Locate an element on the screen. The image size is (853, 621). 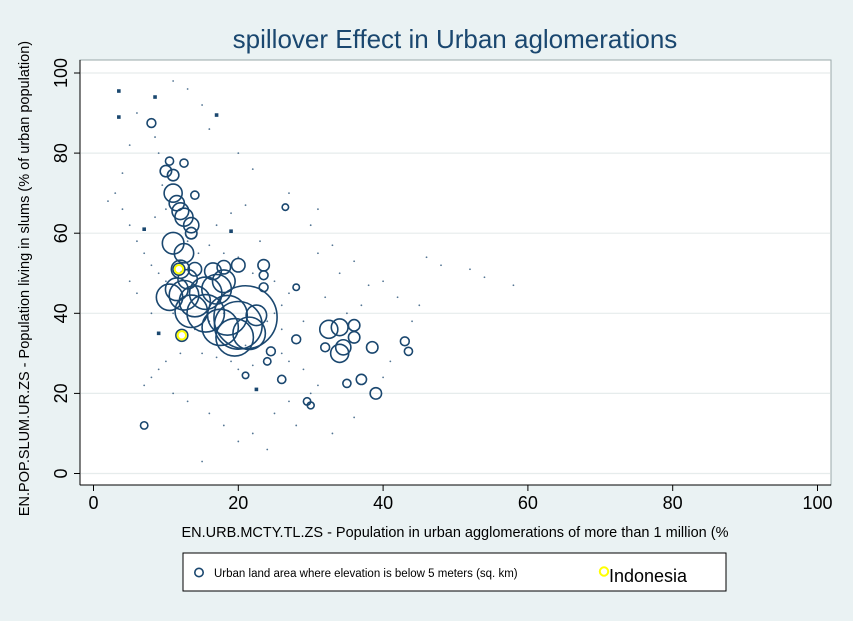
y-tick-label: 100 is located at coordinates (61, 73).